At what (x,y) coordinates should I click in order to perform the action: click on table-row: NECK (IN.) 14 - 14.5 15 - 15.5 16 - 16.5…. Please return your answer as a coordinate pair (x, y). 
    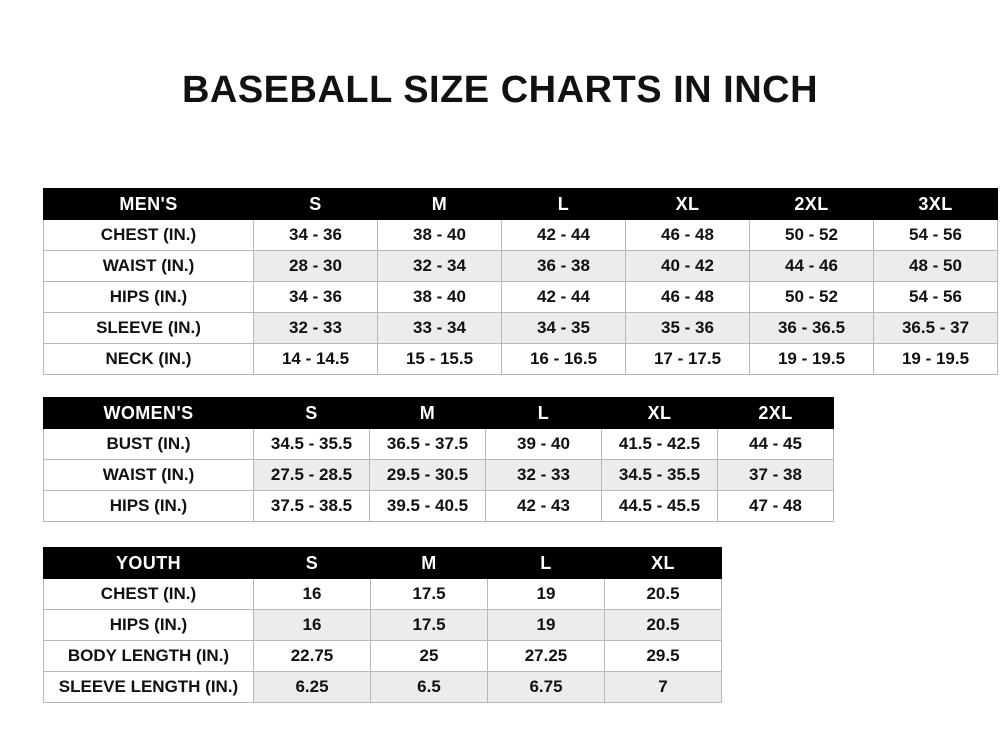
    Looking at the image, I should click on (520, 359).